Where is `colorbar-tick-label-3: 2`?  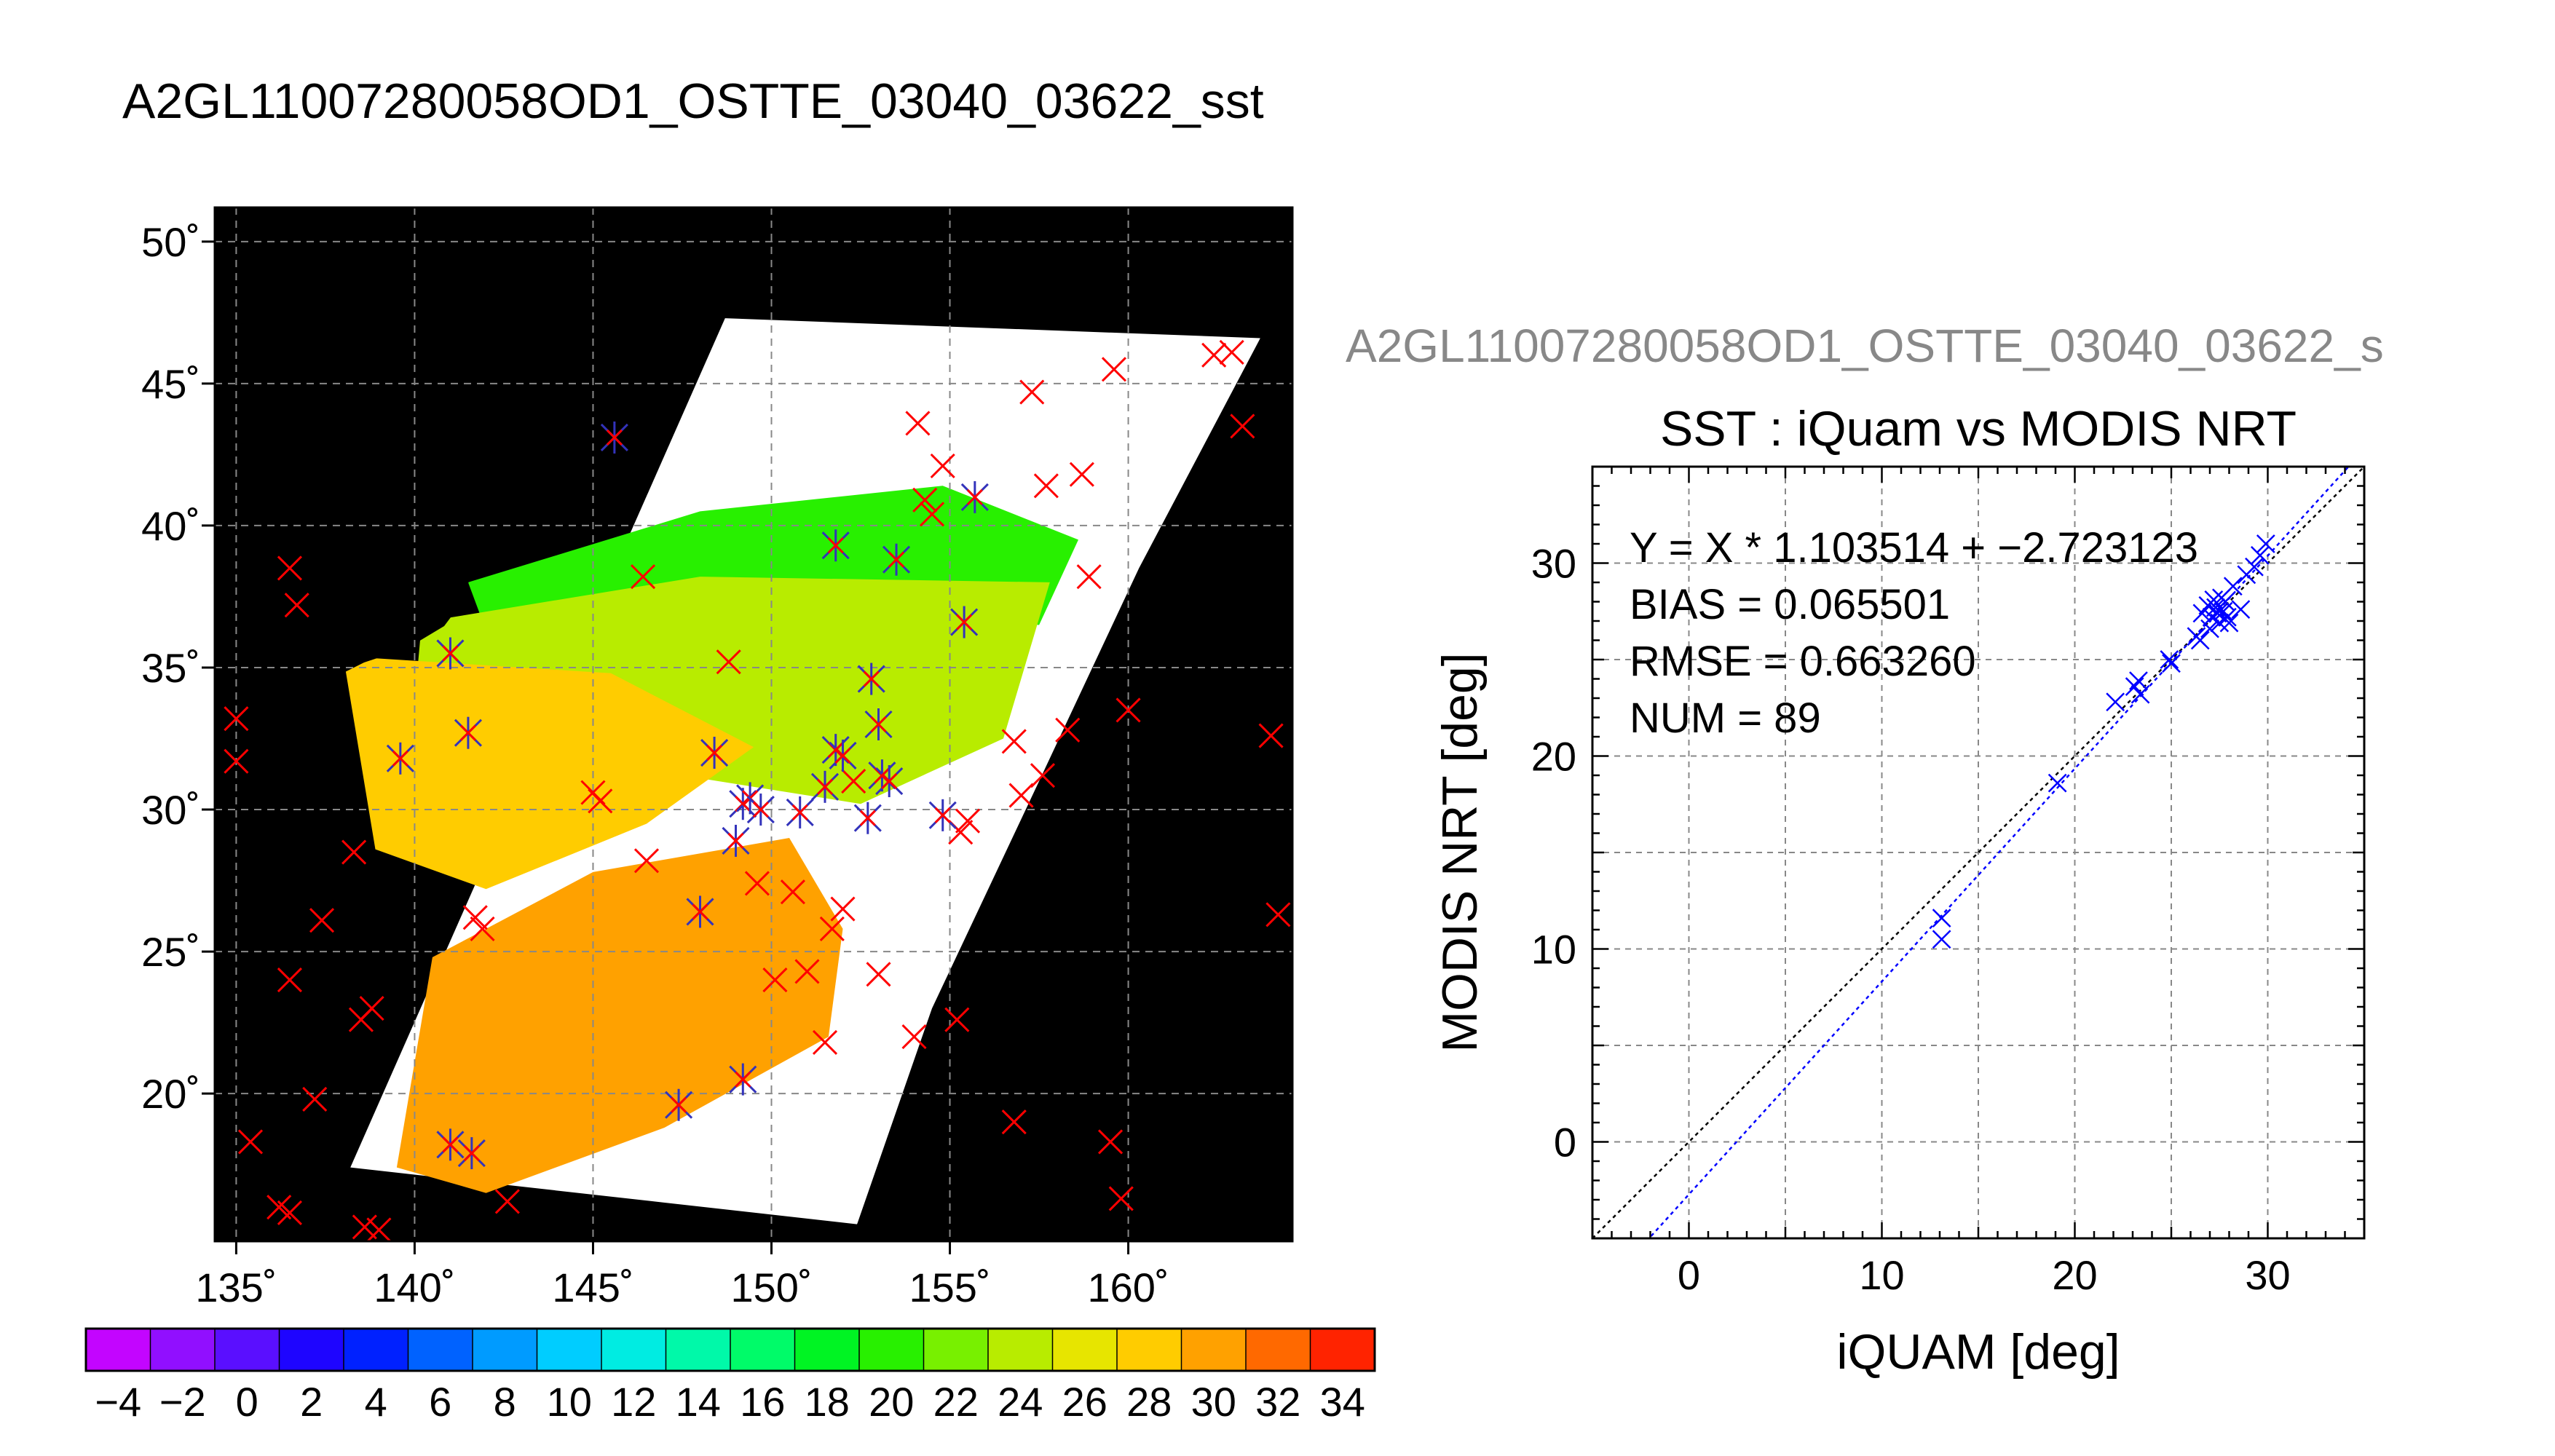 colorbar-tick-label-3: 2 is located at coordinates (311, 1402).